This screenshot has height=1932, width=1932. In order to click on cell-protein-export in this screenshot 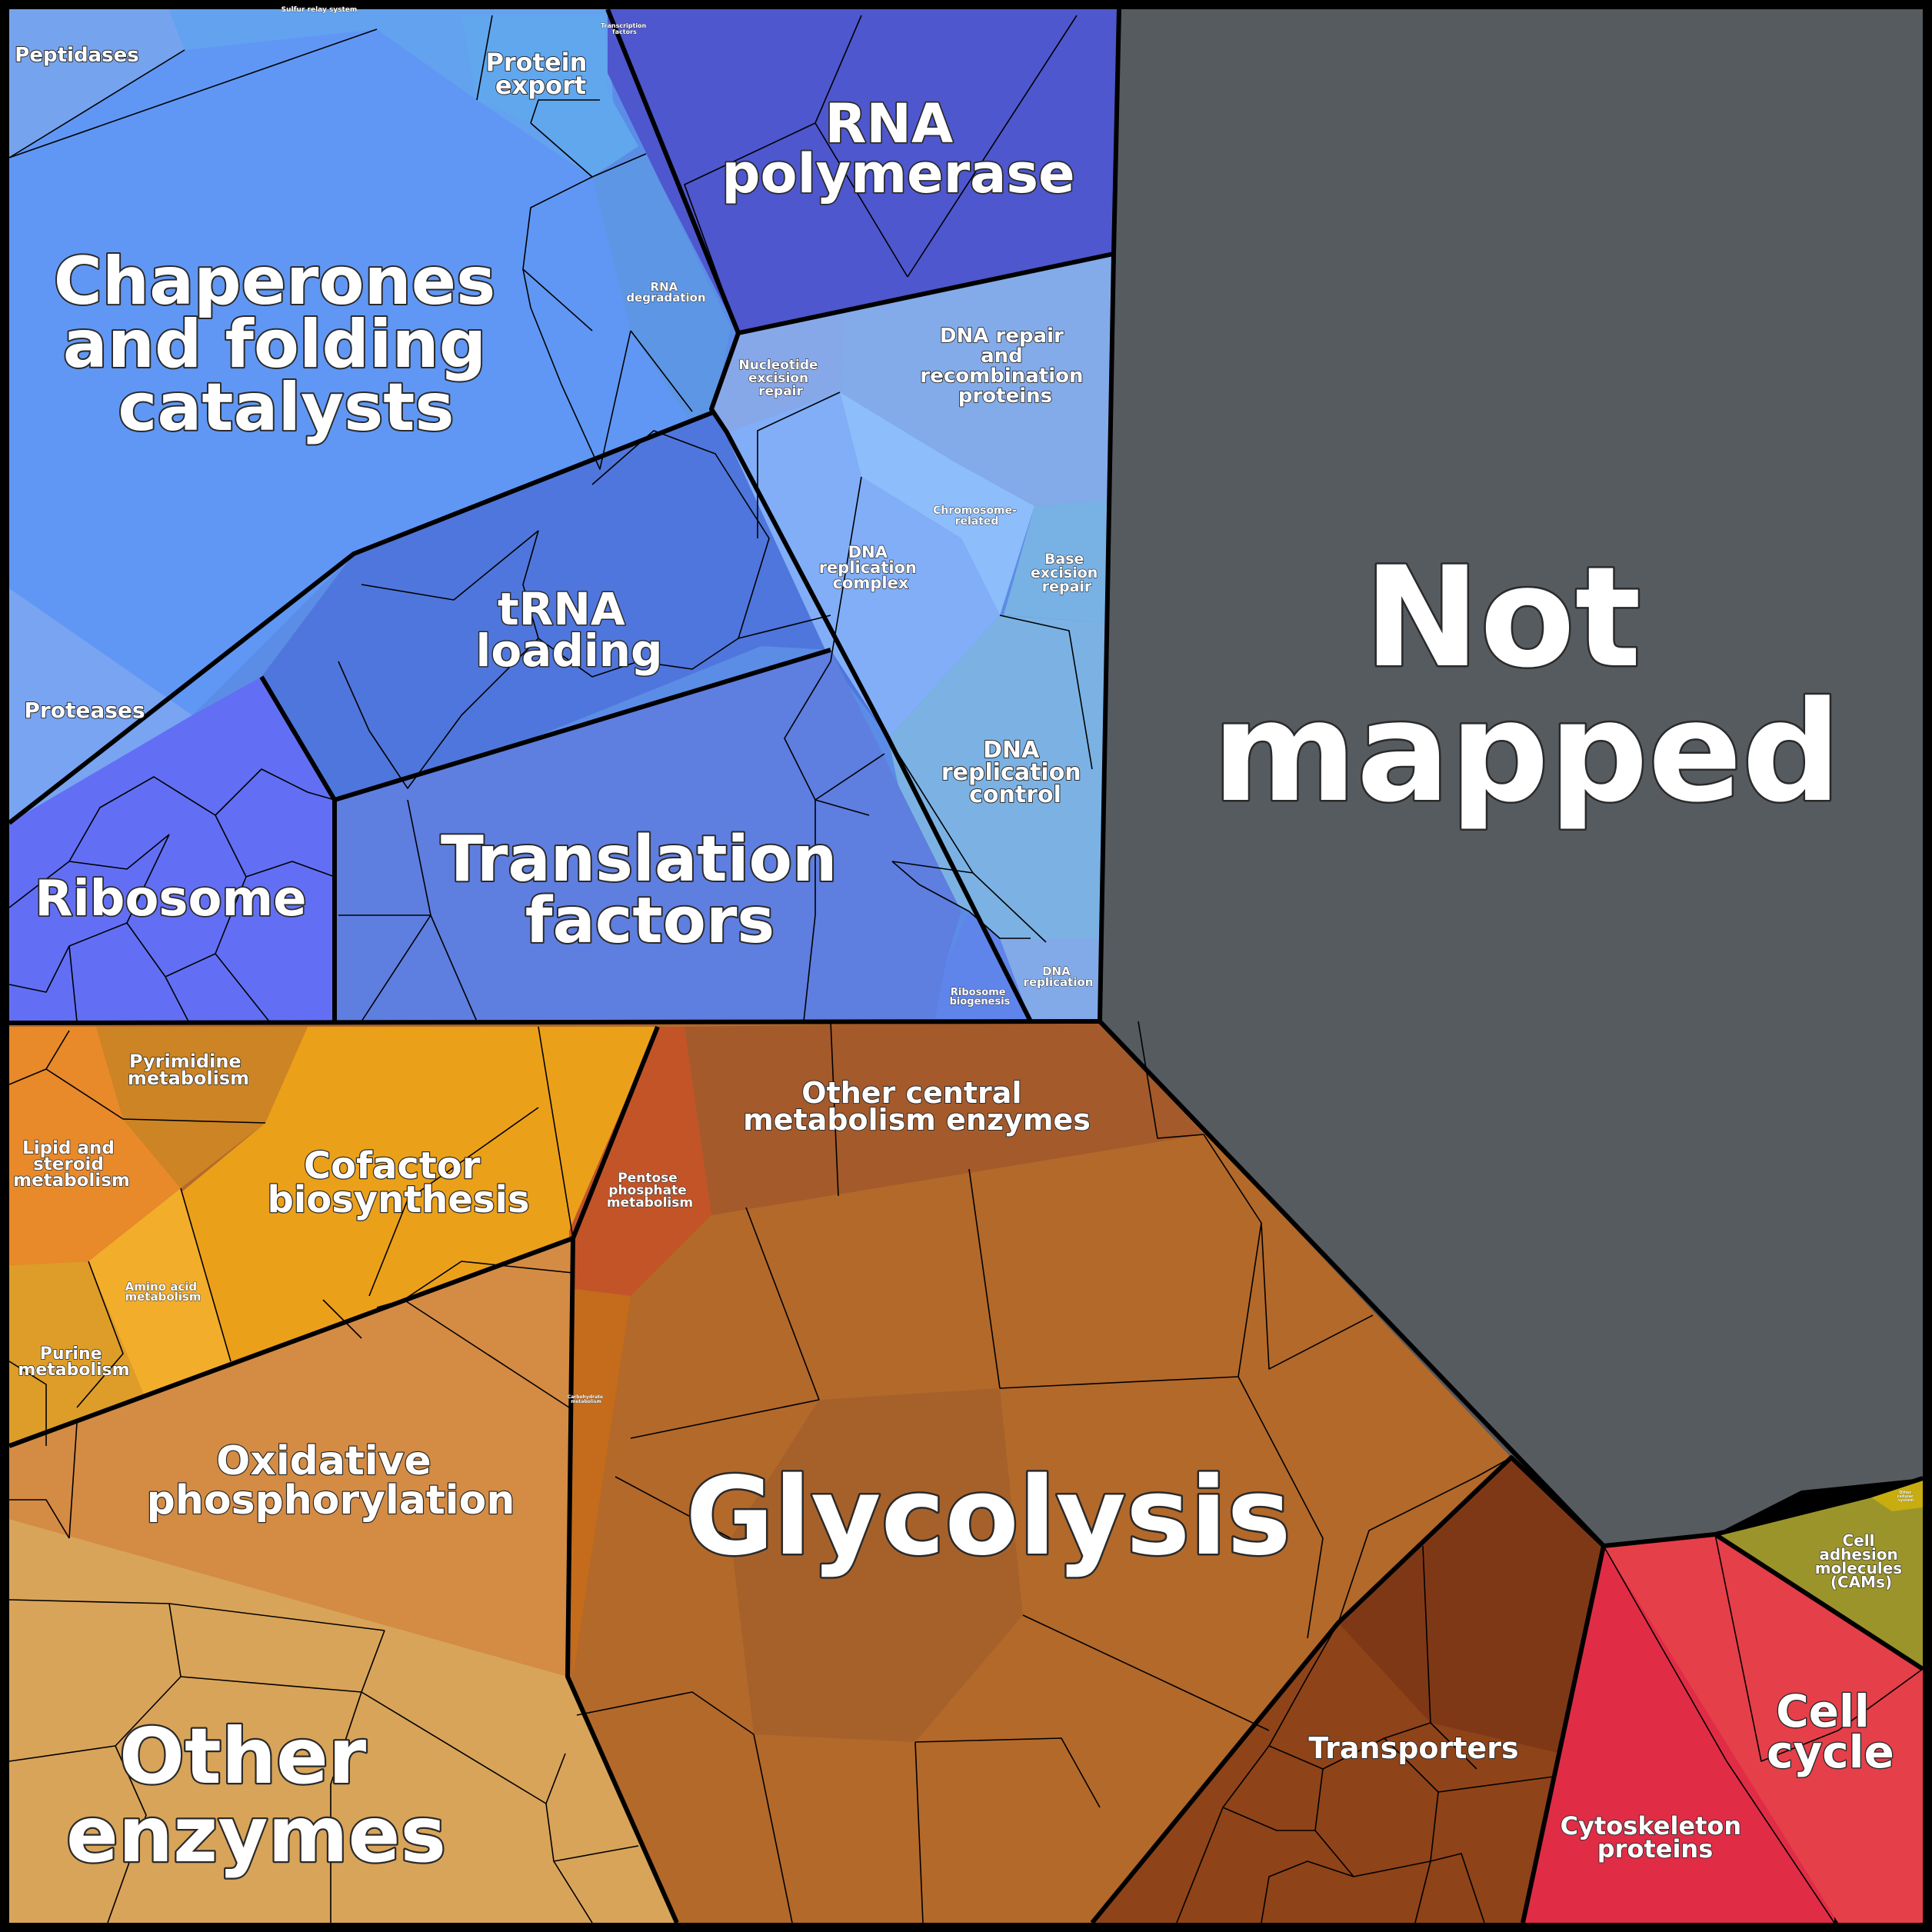, I will do `click(549, 96)`.